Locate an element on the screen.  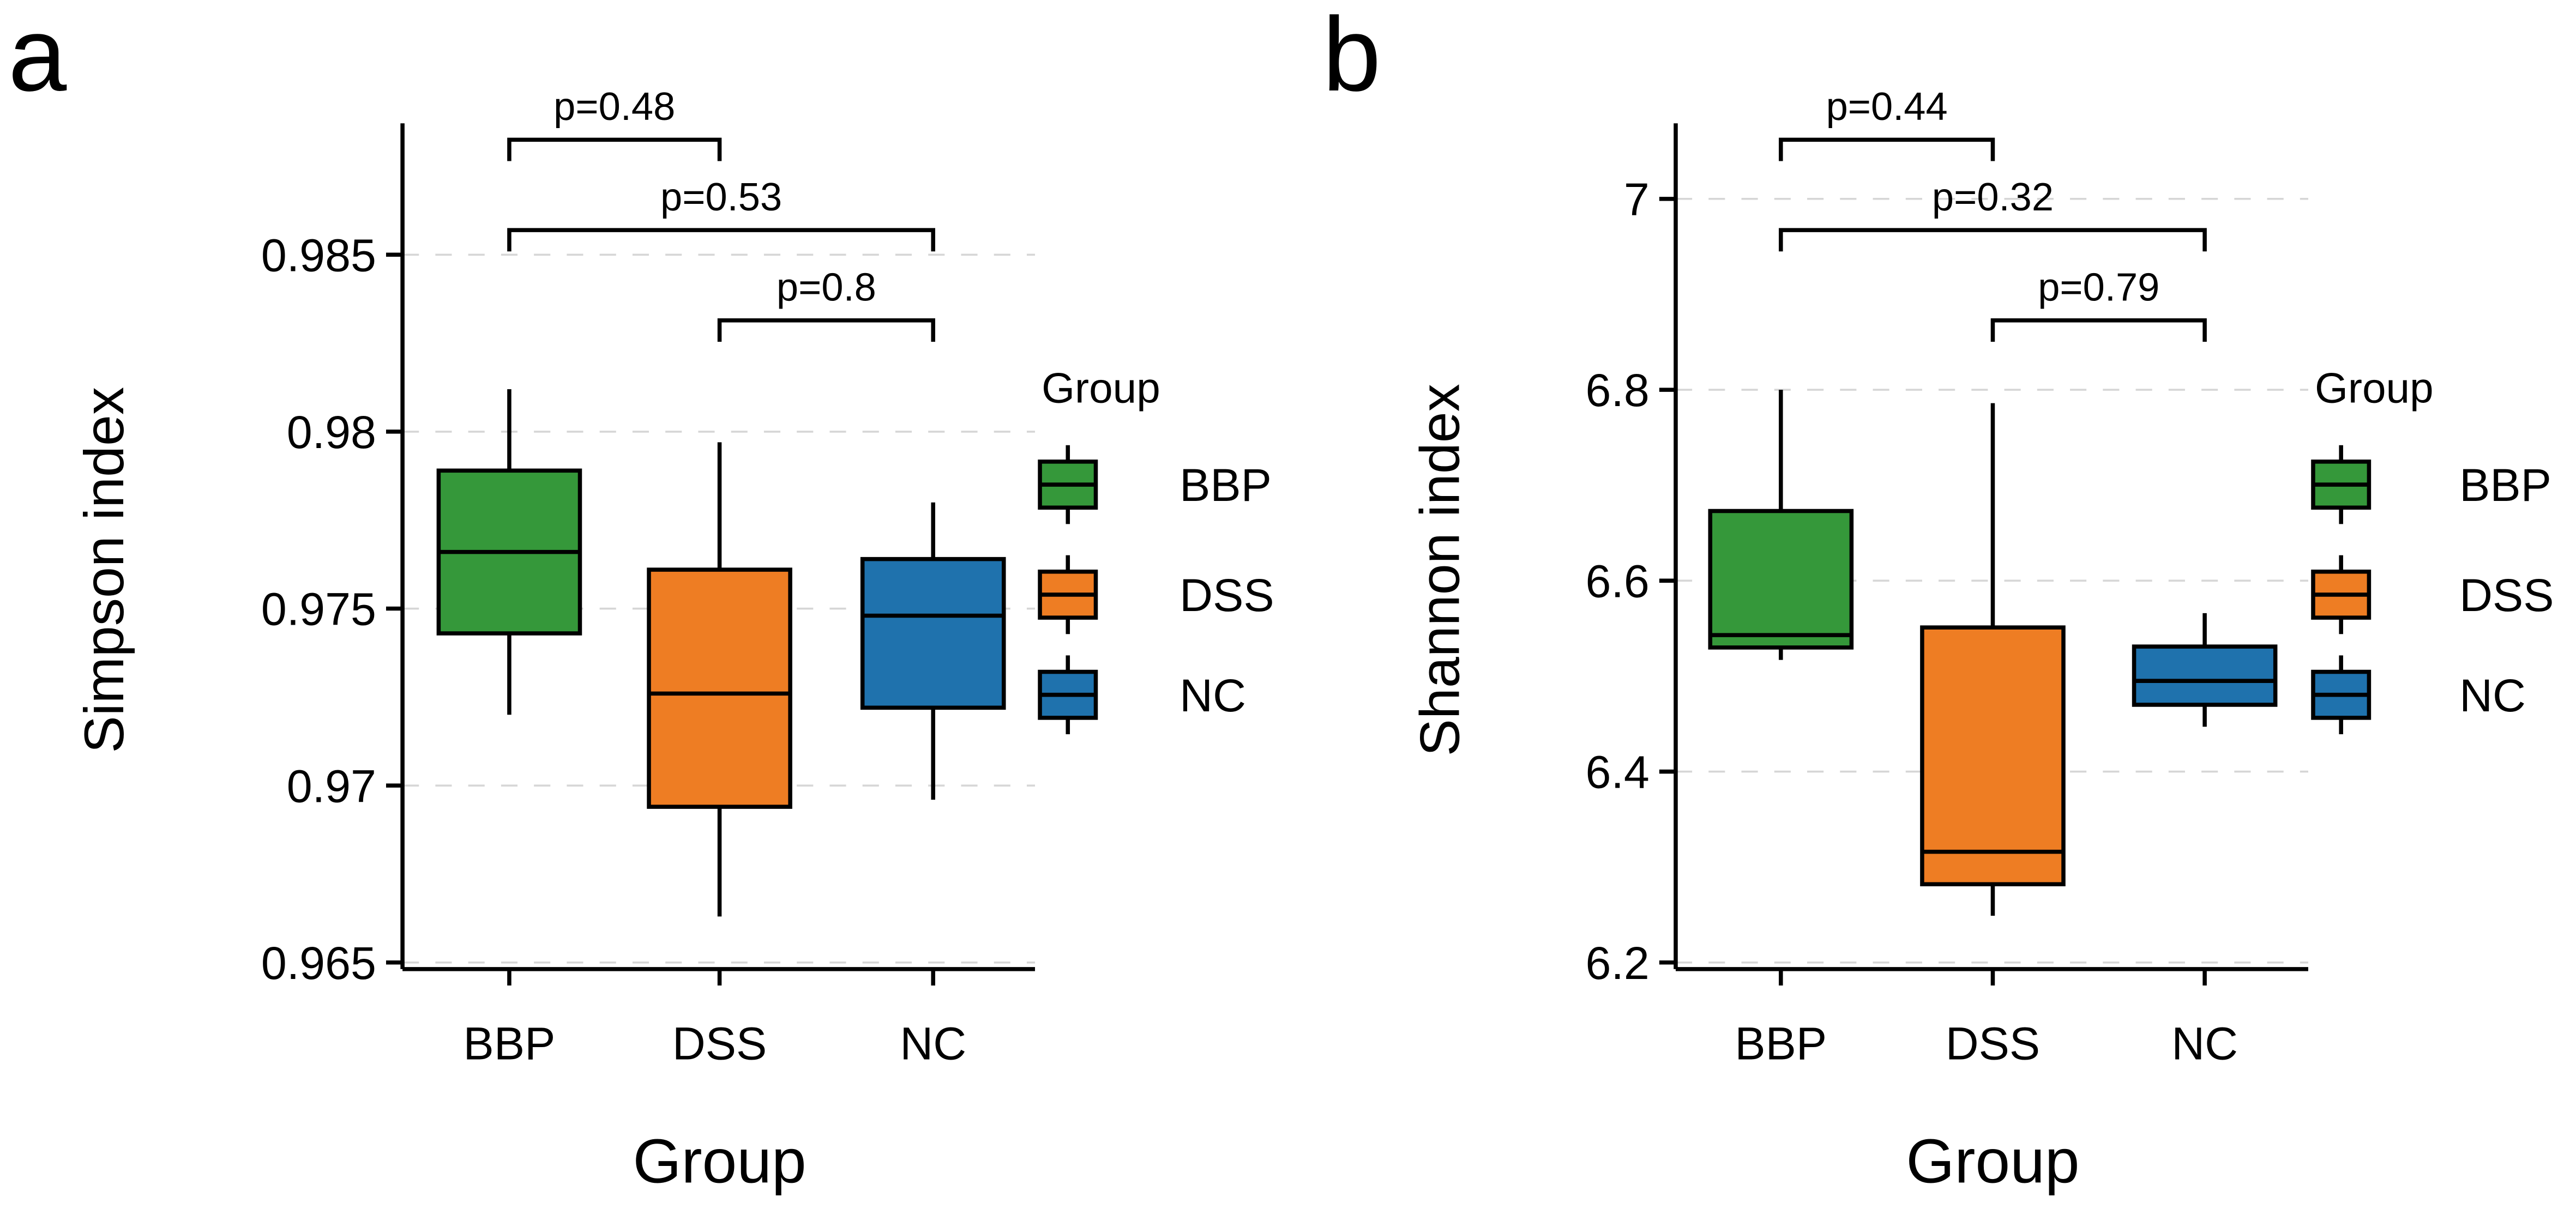
panel-label-a: a is located at coordinates (37, 56).